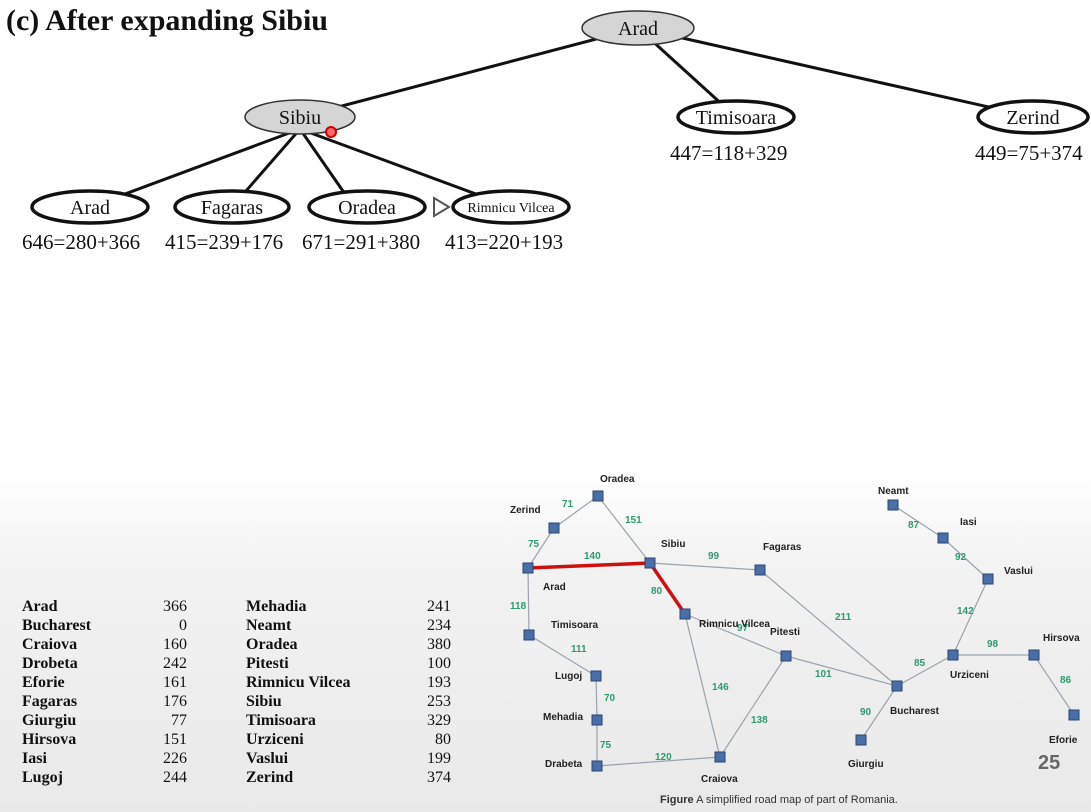 The height and width of the screenshot is (812, 1091). I want to click on f-value: 447=118+329, so click(729, 153).